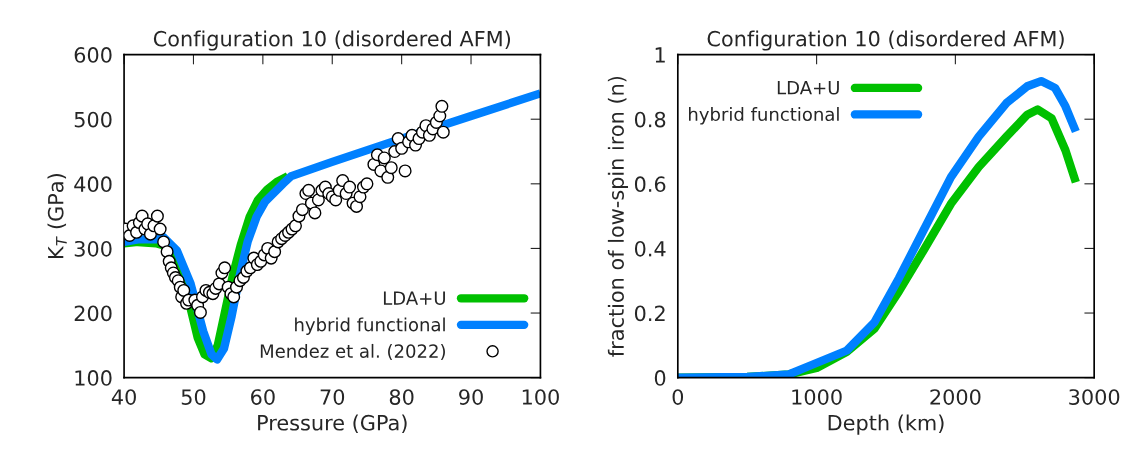 This screenshot has height=455, width=1128. What do you see at coordinates (57, 216) in the screenshot?
I see `y-axis-title: K$_{T}$ (GPa)` at bounding box center [57, 216].